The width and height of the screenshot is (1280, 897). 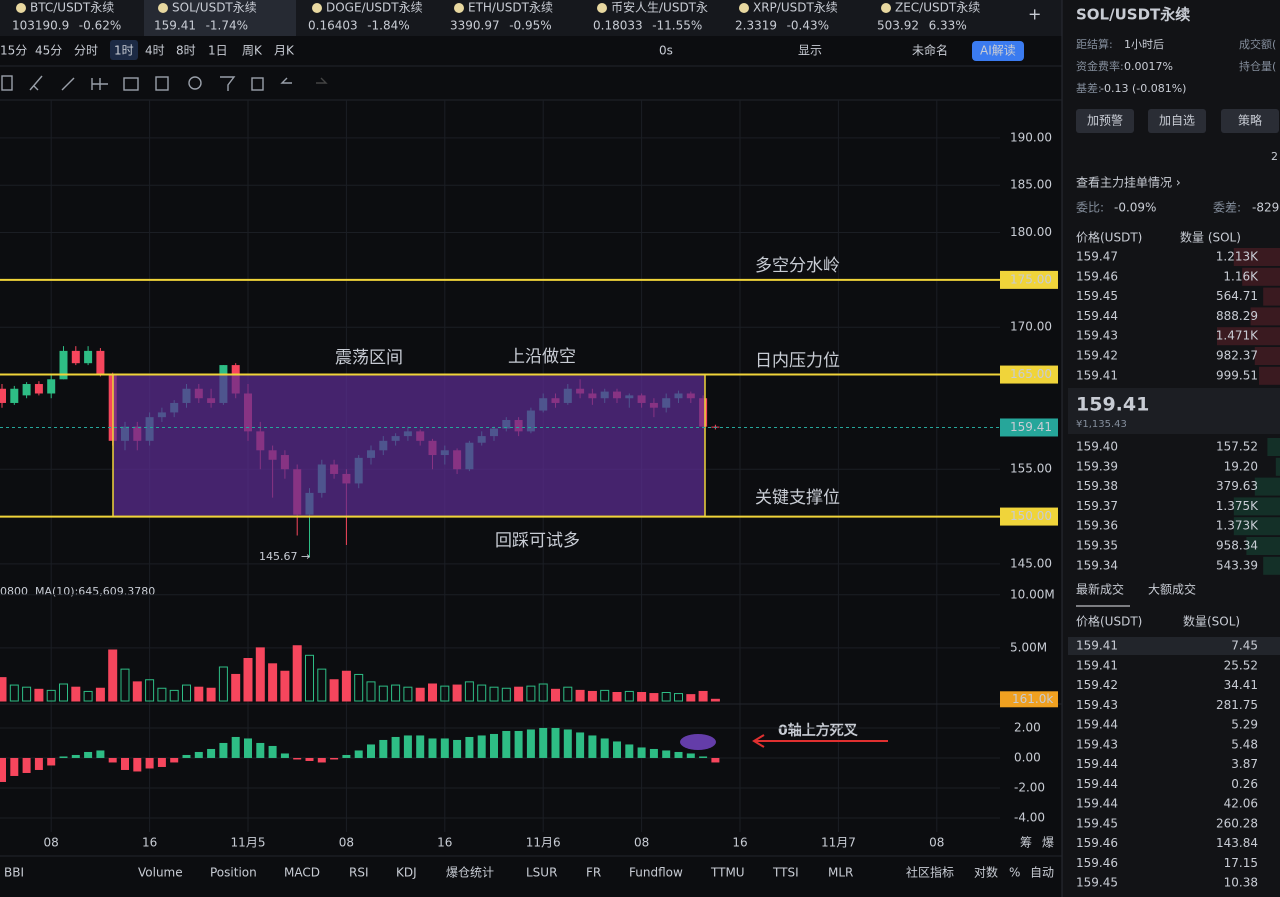 What do you see at coordinates (898, 26) in the screenshot?
I see `tab-price: 503.92` at bounding box center [898, 26].